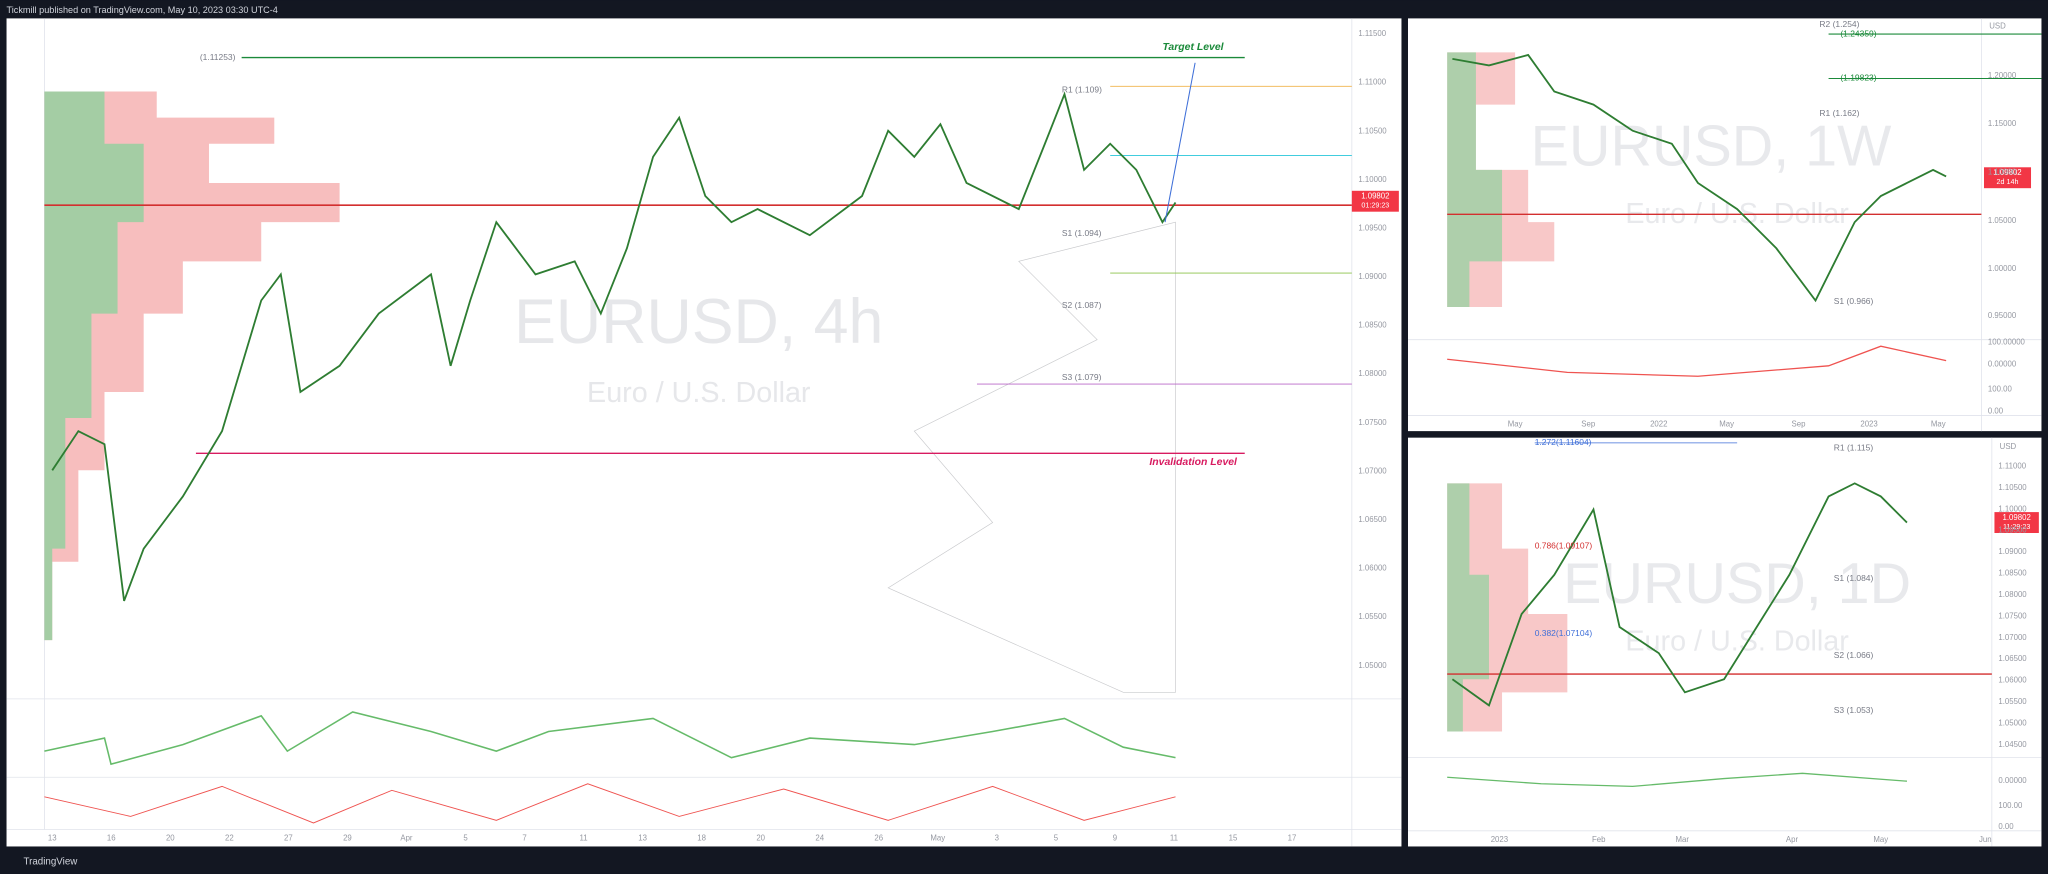  What do you see at coordinates (51, 862) in the screenshot?
I see `brand: TradingView` at bounding box center [51, 862].